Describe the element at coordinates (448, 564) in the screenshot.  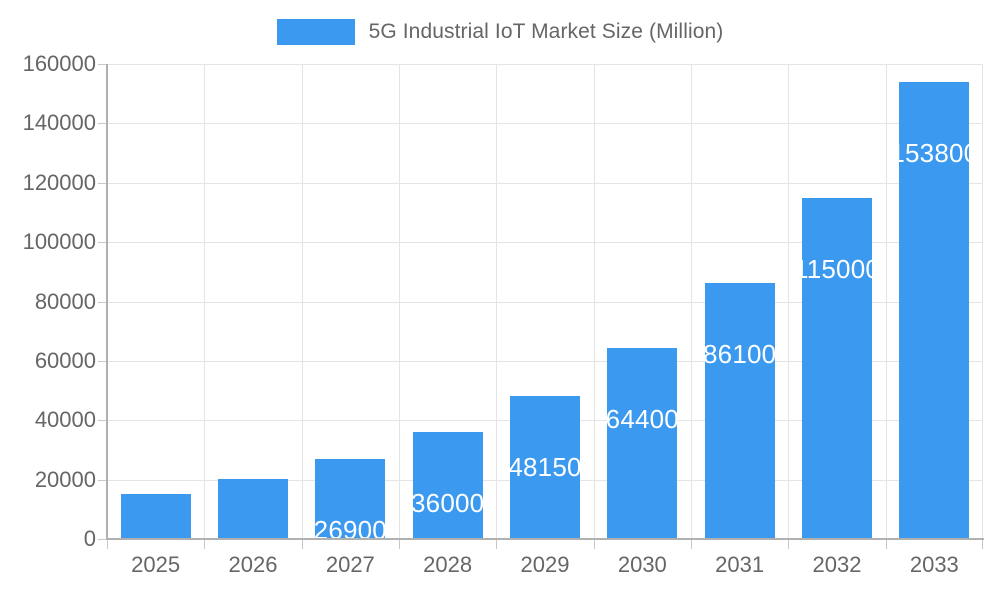
I see `x-axis-tick-label: 2028` at that location.